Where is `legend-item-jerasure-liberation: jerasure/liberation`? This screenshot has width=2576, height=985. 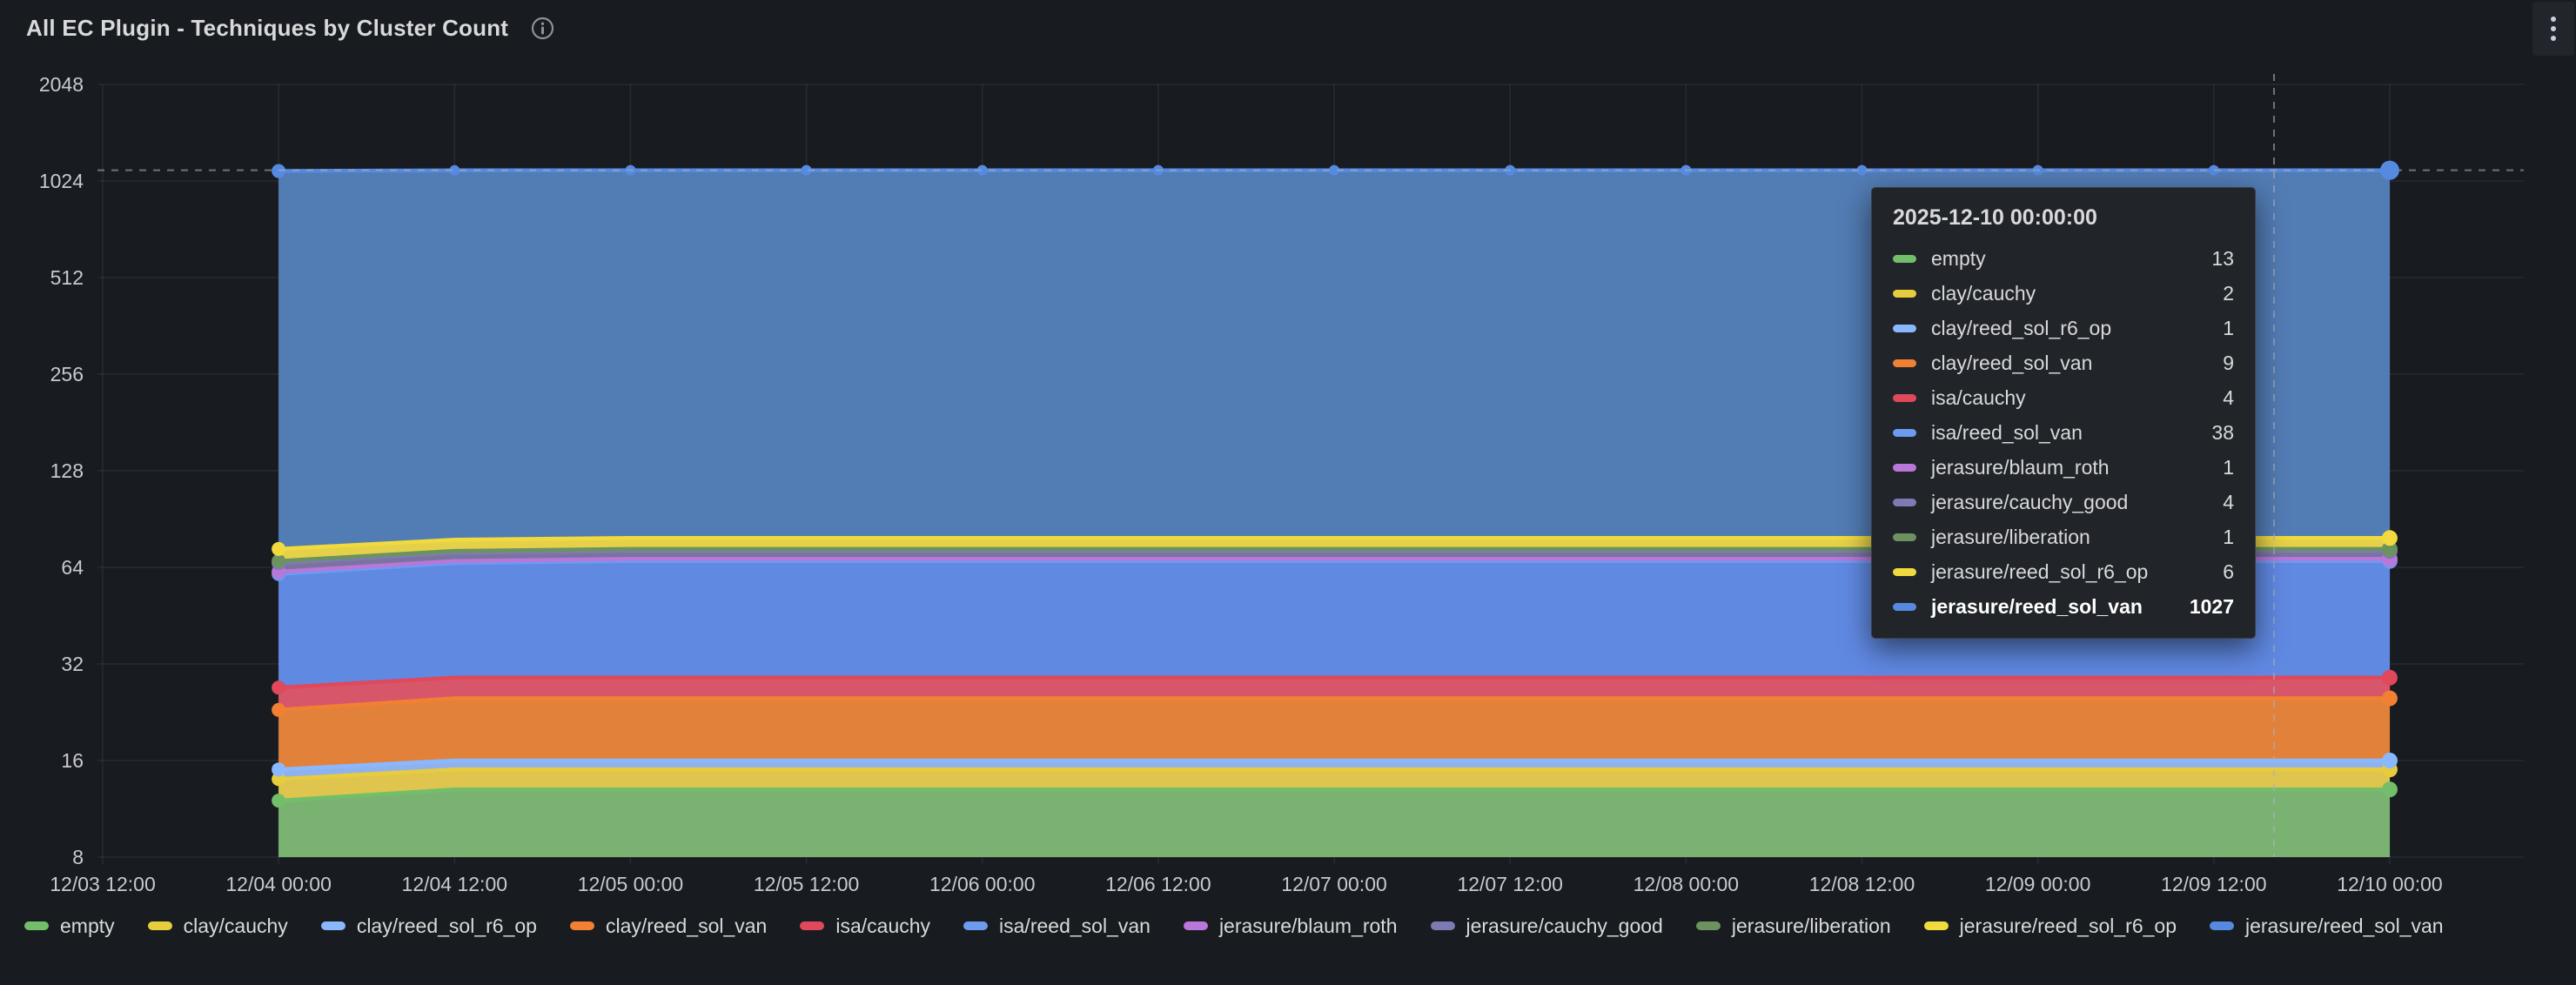 legend-item-jerasure-liberation: jerasure/liberation is located at coordinates (1793, 926).